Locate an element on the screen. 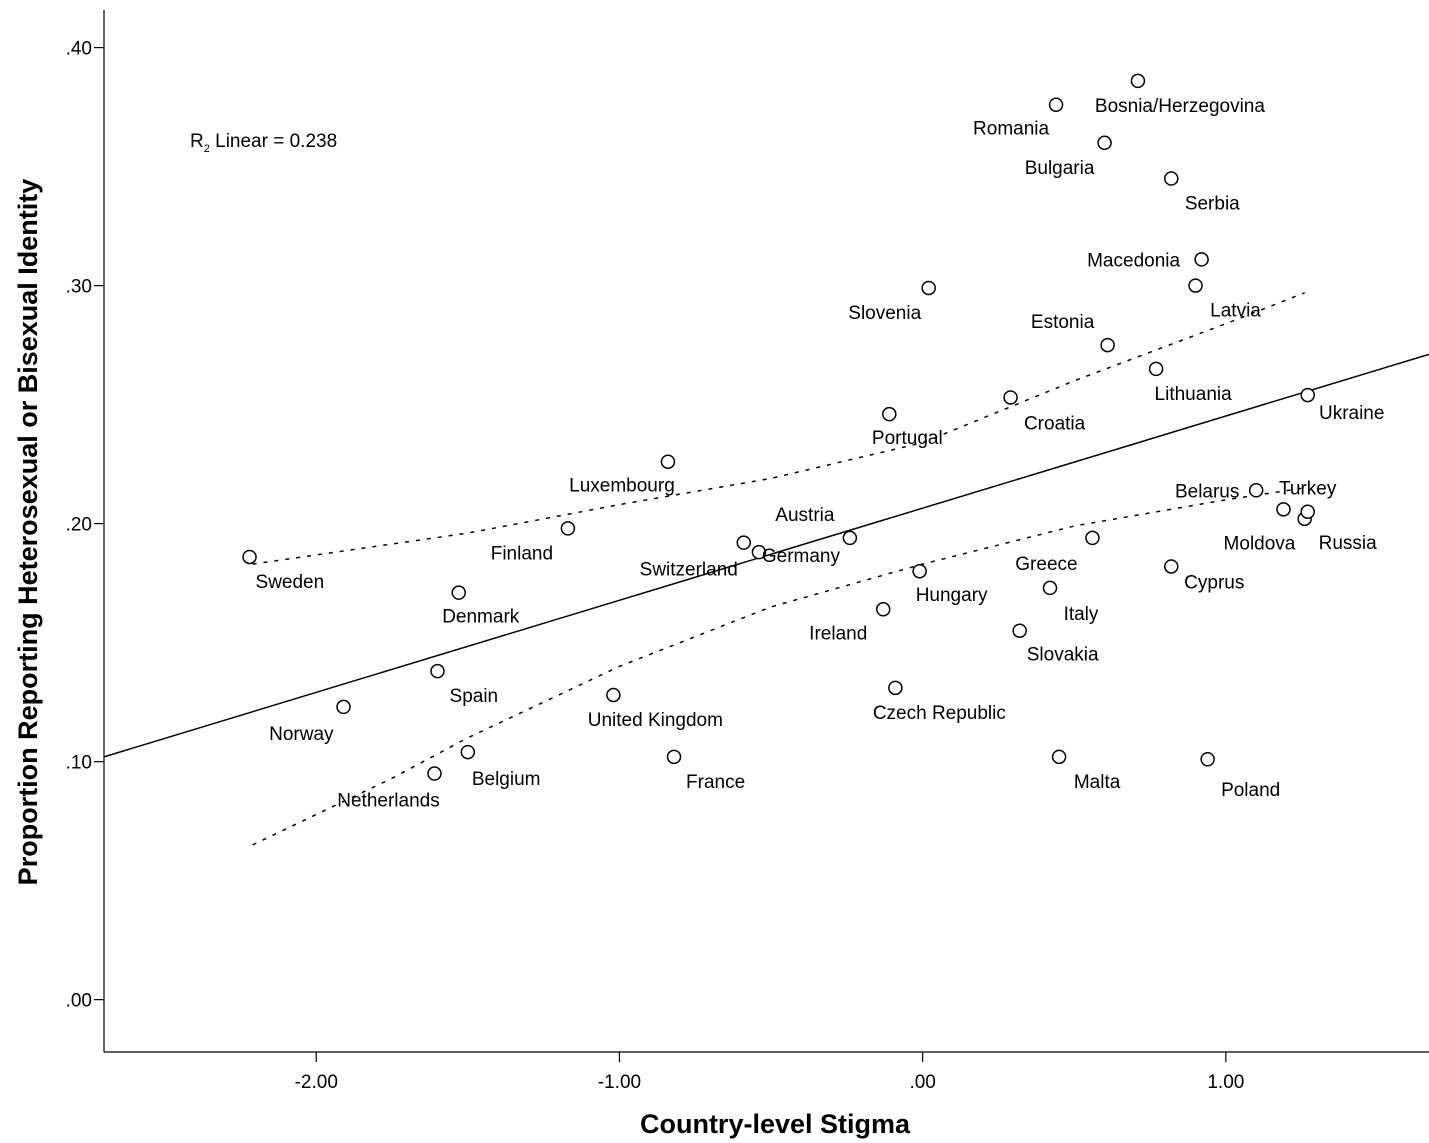 This screenshot has height=1143, width=1429. y-tick-label: .00 is located at coordinates (79, 1001).